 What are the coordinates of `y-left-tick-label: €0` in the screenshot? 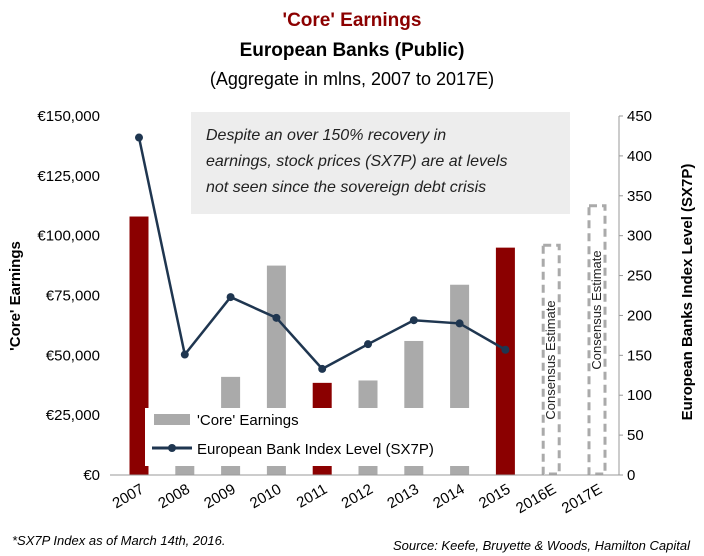 It's located at (91, 475).